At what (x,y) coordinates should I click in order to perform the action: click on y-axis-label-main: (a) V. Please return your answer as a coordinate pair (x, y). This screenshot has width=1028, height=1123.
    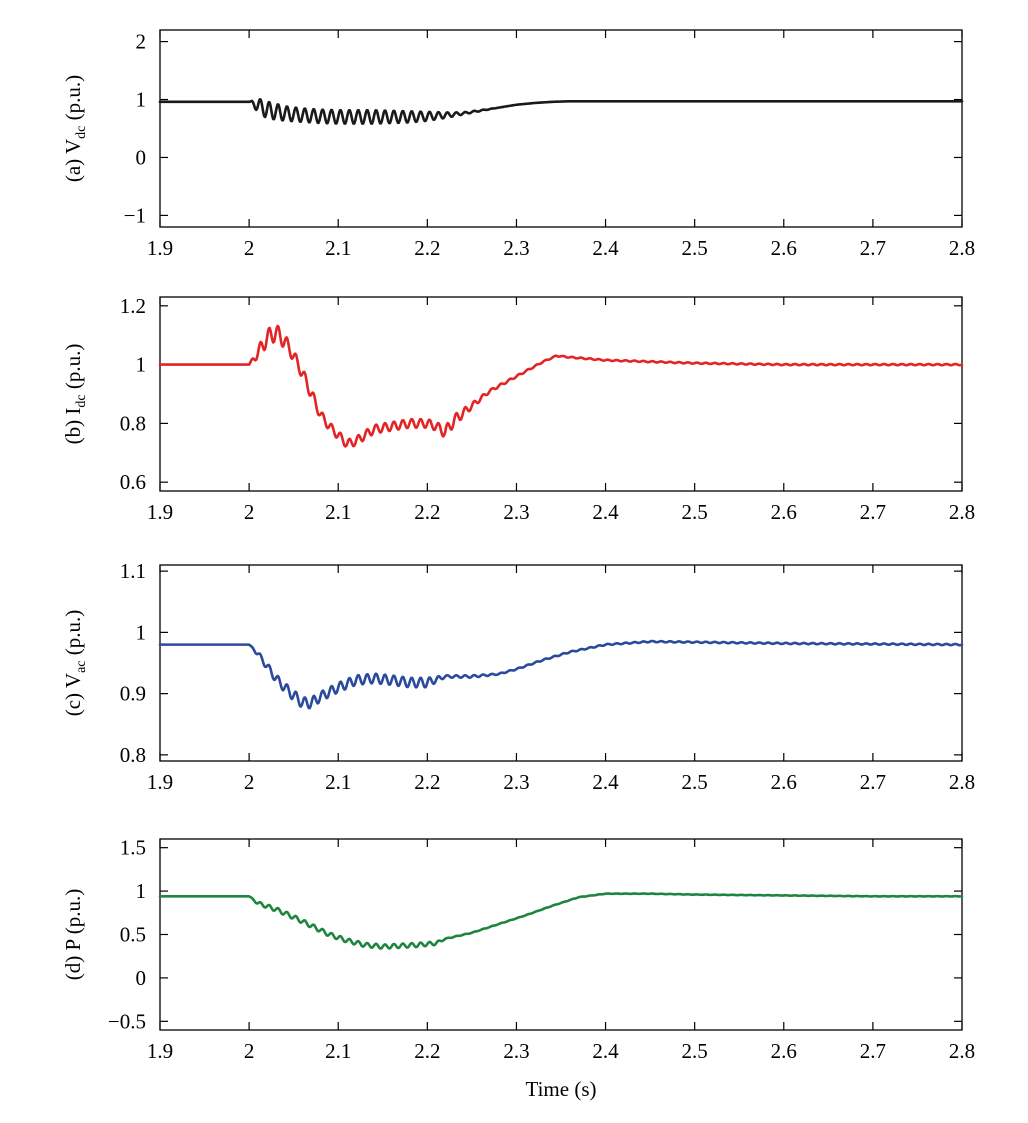
    Looking at the image, I should click on (73, 160).